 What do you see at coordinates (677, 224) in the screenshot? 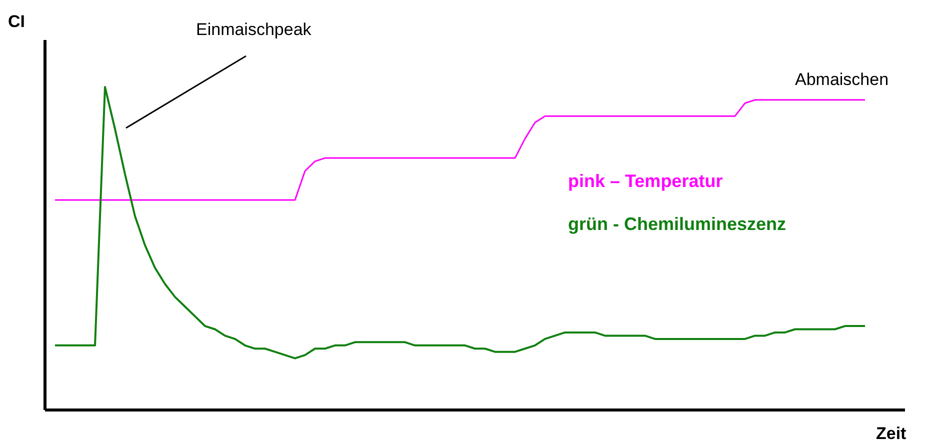
I see `text: grün - Chemilumineszenz` at bounding box center [677, 224].